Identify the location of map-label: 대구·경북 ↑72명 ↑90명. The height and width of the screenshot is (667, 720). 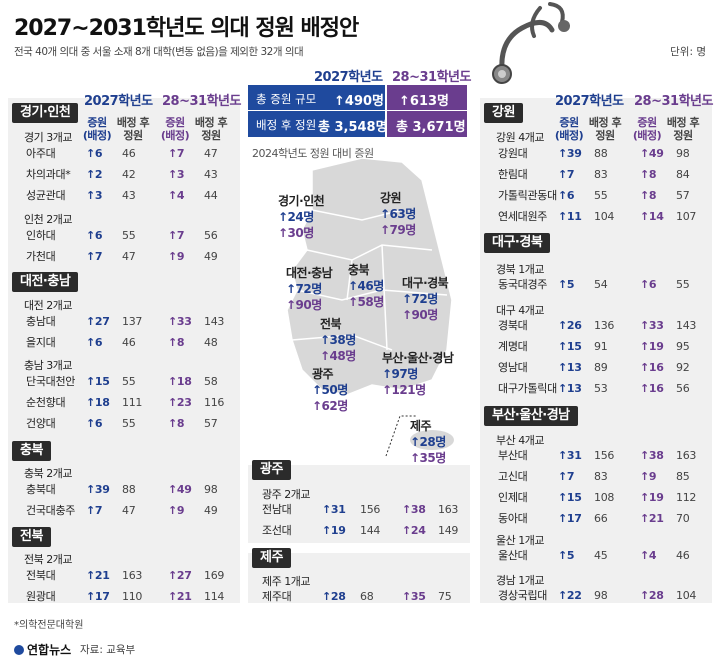
(425, 299).